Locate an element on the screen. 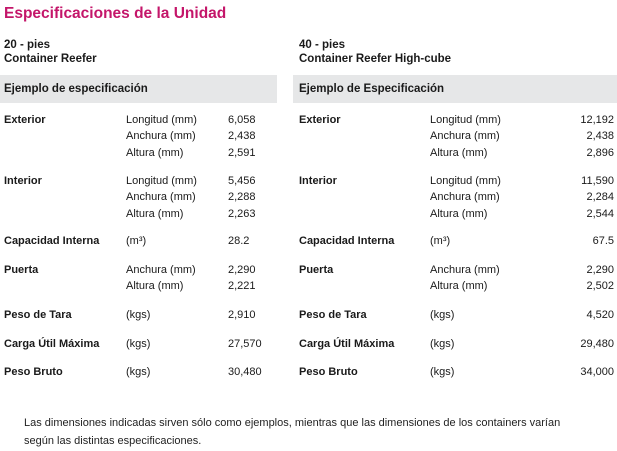 The height and width of the screenshot is (451, 617). spec-value: 30,480 is located at coordinates (245, 372).